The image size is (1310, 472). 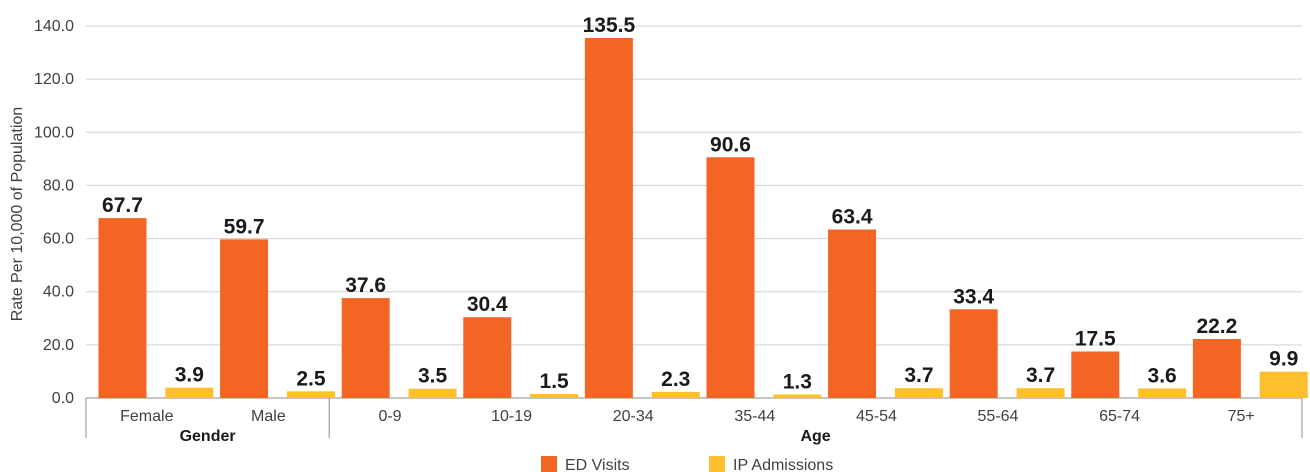 I want to click on x-tick-label: 35-44, so click(x=754, y=416).